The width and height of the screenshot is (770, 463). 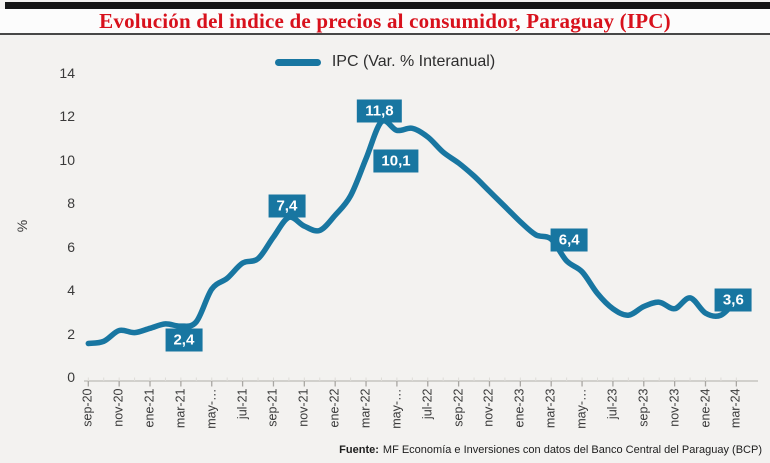 What do you see at coordinates (674, 407) in the screenshot?
I see `x-tick-label: nov-23` at bounding box center [674, 407].